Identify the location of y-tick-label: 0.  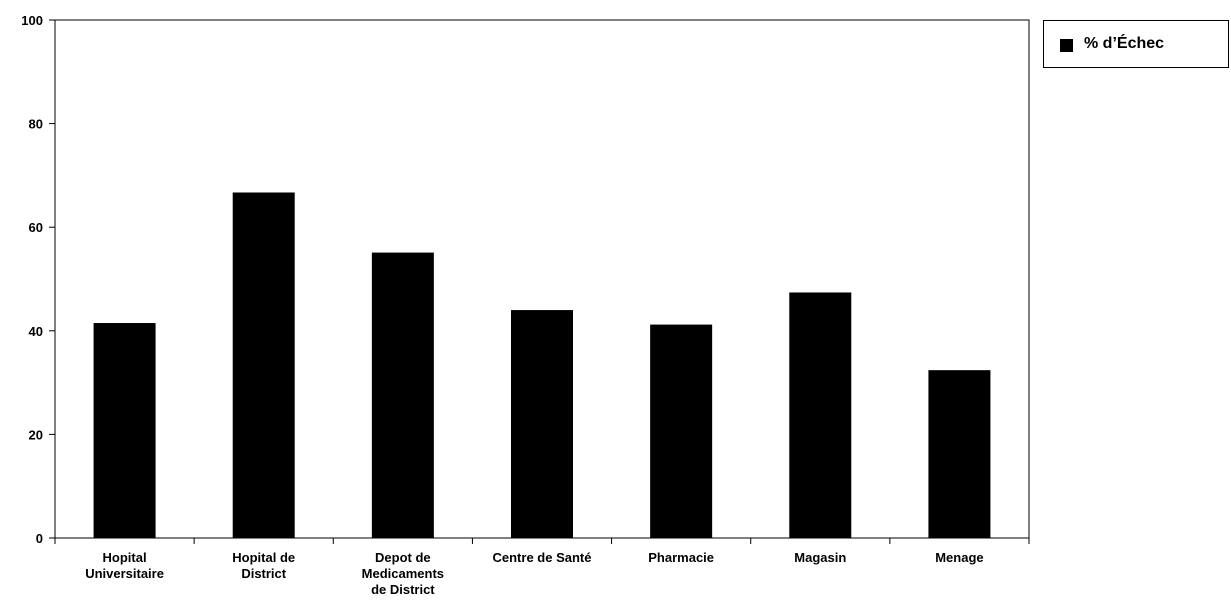
(39, 538).